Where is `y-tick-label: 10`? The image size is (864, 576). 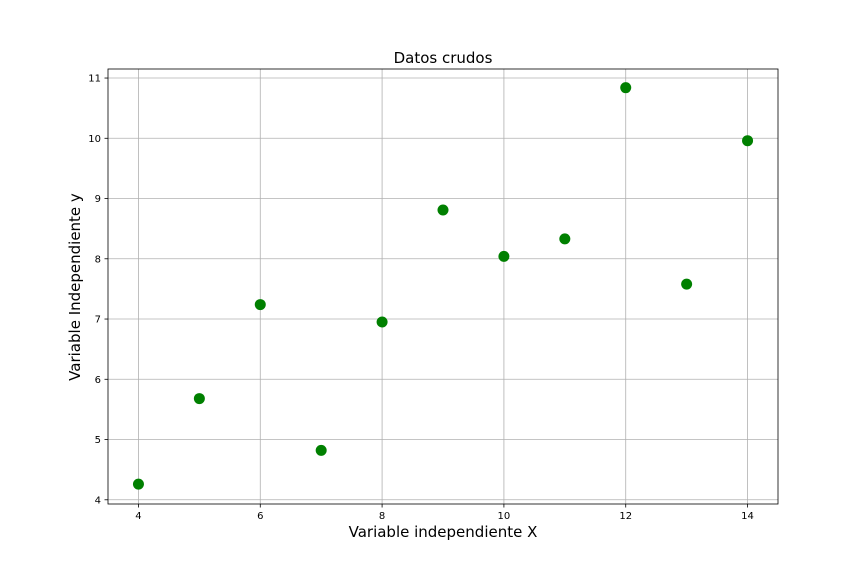 y-tick-label: 10 is located at coordinates (94, 139).